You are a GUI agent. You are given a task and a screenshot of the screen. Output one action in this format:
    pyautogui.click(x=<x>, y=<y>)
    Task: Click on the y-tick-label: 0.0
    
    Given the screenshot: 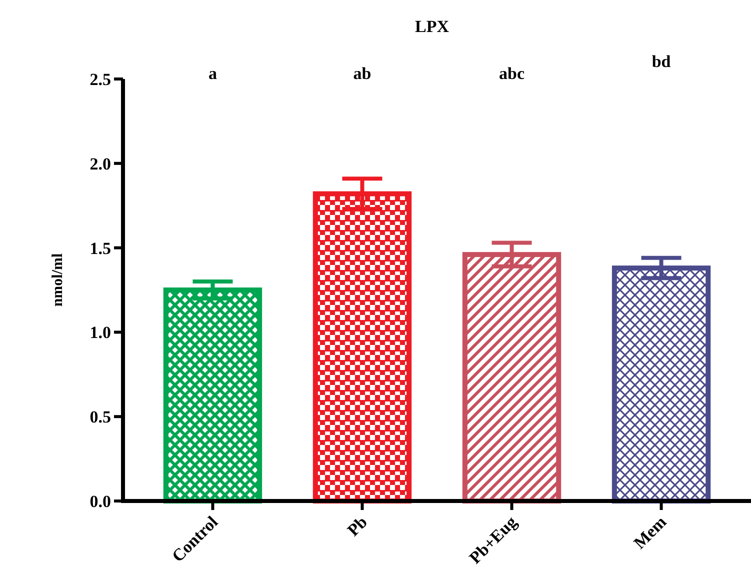 What is the action you would take?
    pyautogui.click(x=100, y=501)
    